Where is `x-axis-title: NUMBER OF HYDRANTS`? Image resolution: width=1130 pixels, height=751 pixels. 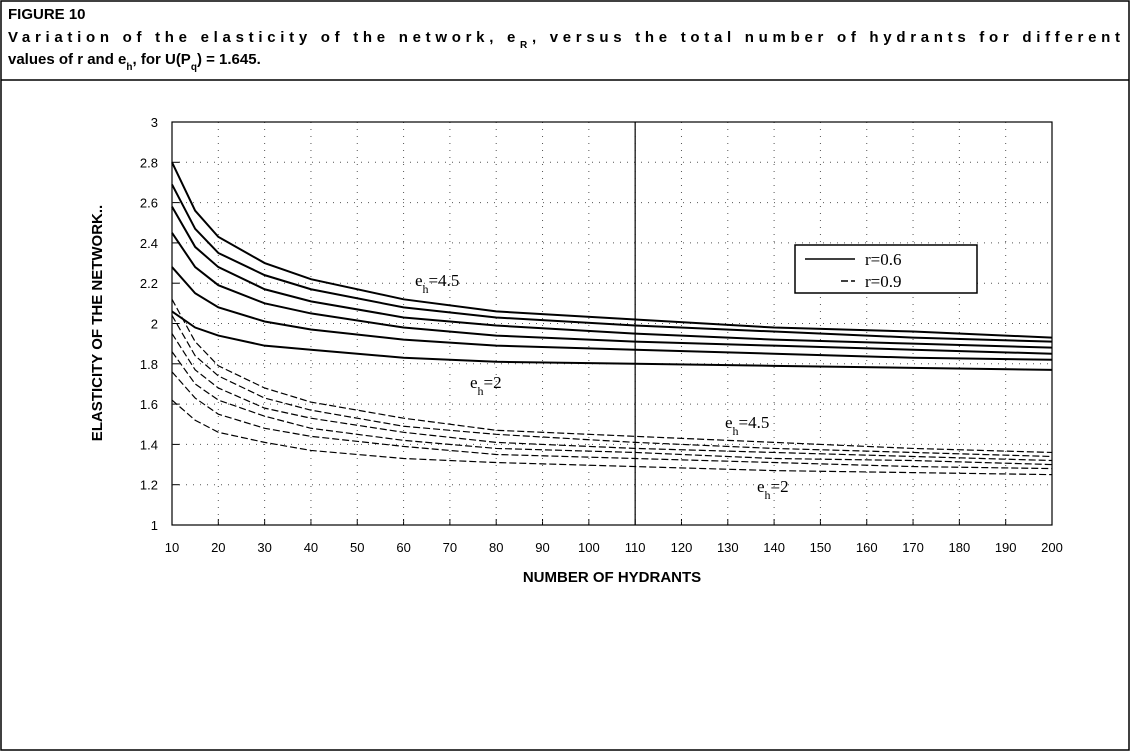 x-axis-title: NUMBER OF HYDRANTS is located at coordinates (612, 577).